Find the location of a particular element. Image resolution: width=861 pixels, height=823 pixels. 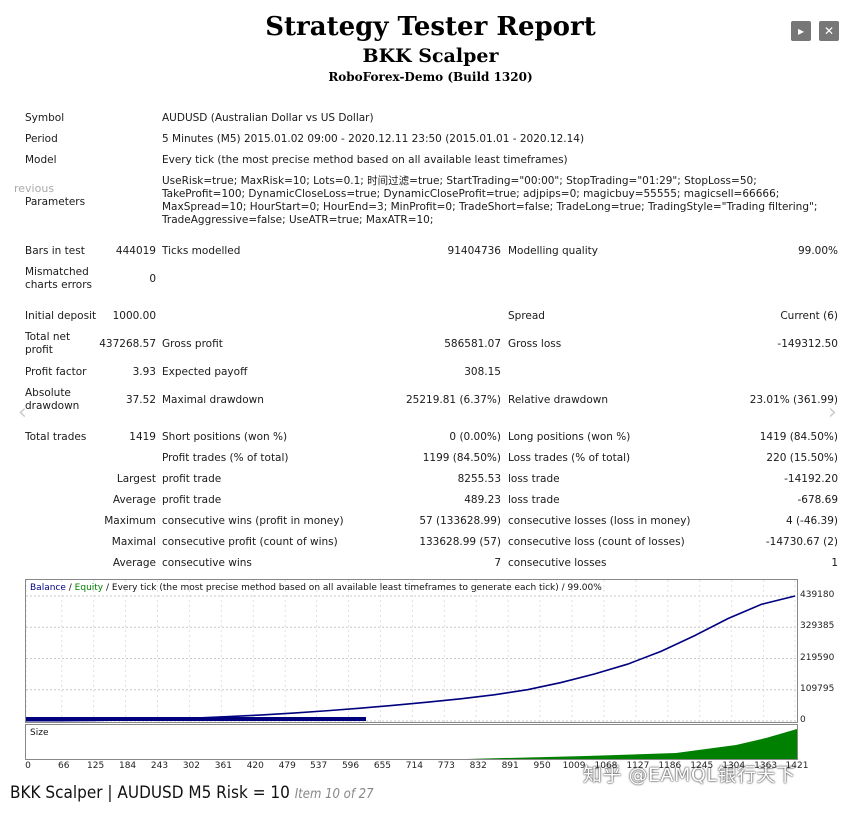

size-chart: Size is located at coordinates (411, 742).